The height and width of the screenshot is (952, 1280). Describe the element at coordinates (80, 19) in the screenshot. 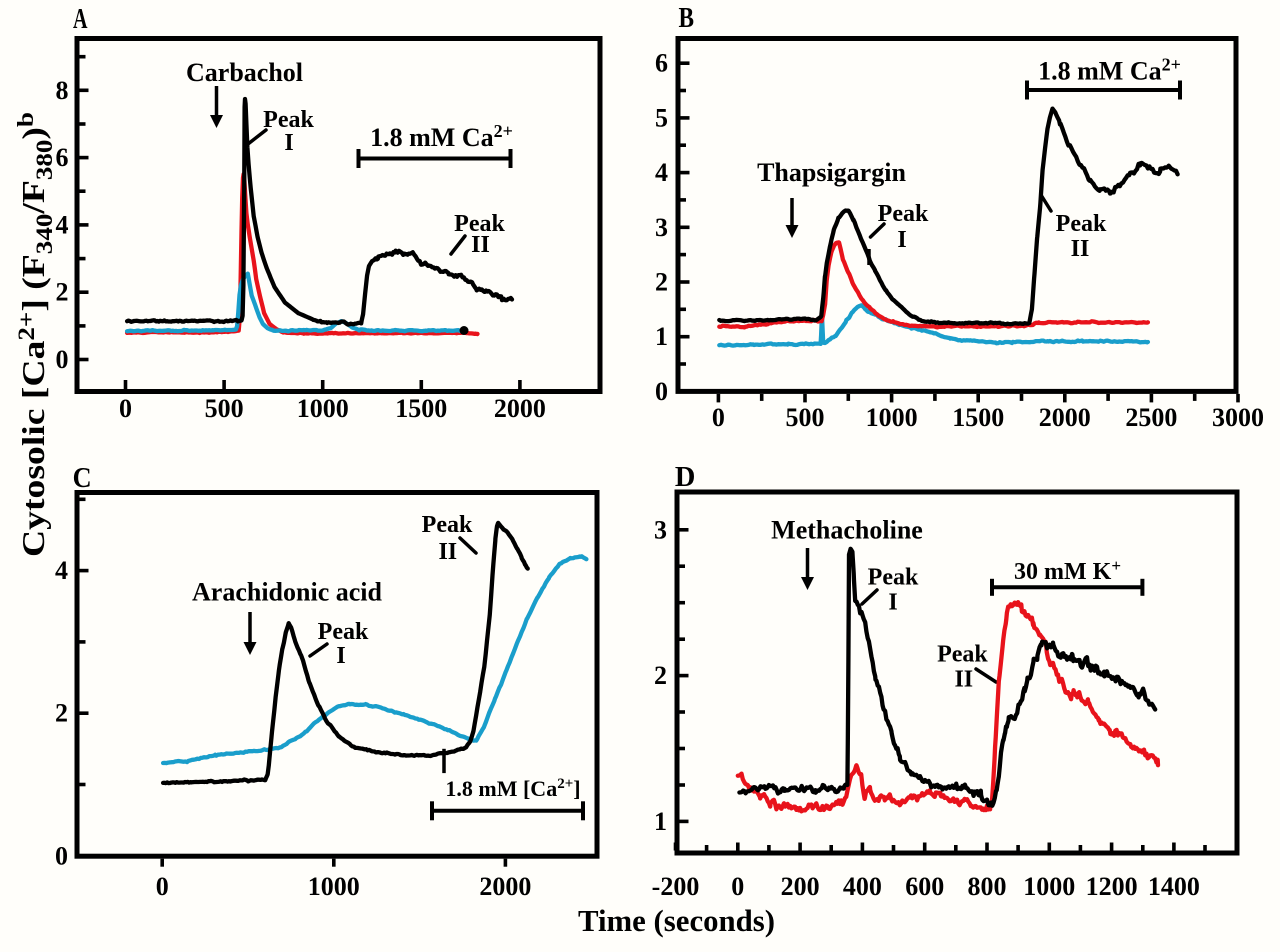

I see `svg-text: A` at that location.